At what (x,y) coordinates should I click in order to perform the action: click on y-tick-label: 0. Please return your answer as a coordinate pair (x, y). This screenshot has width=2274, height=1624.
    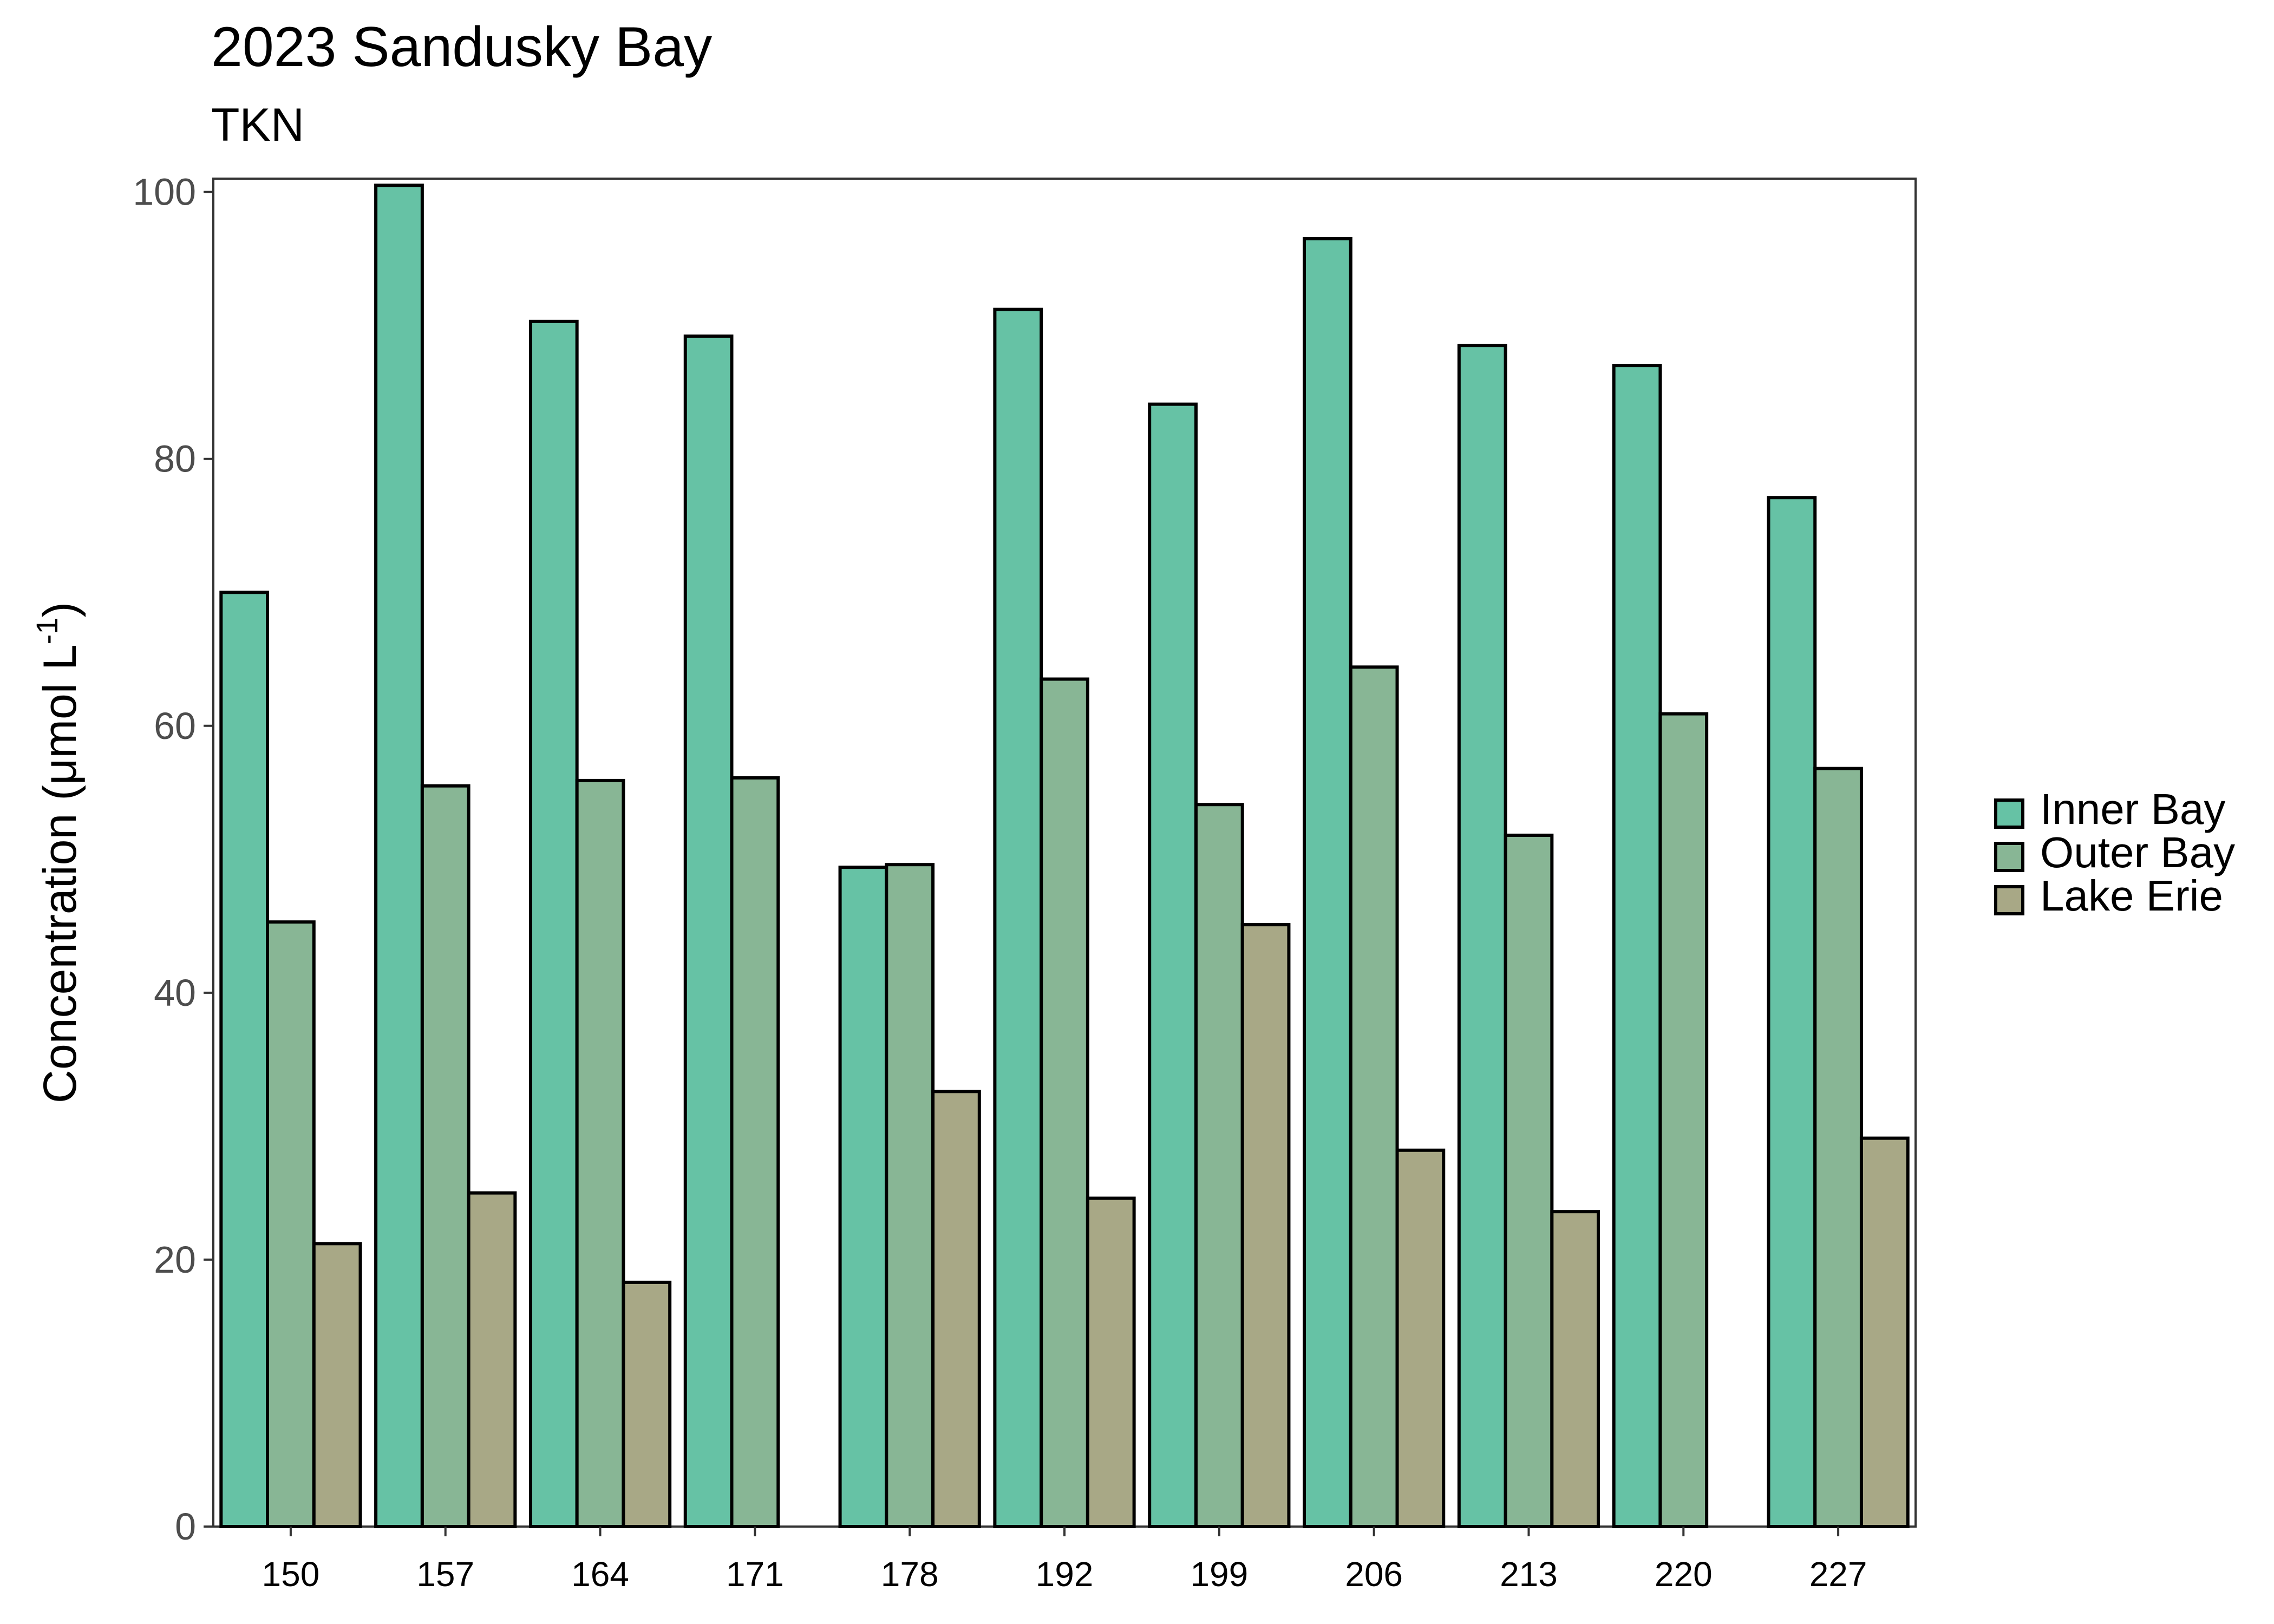
    Looking at the image, I should click on (186, 1526).